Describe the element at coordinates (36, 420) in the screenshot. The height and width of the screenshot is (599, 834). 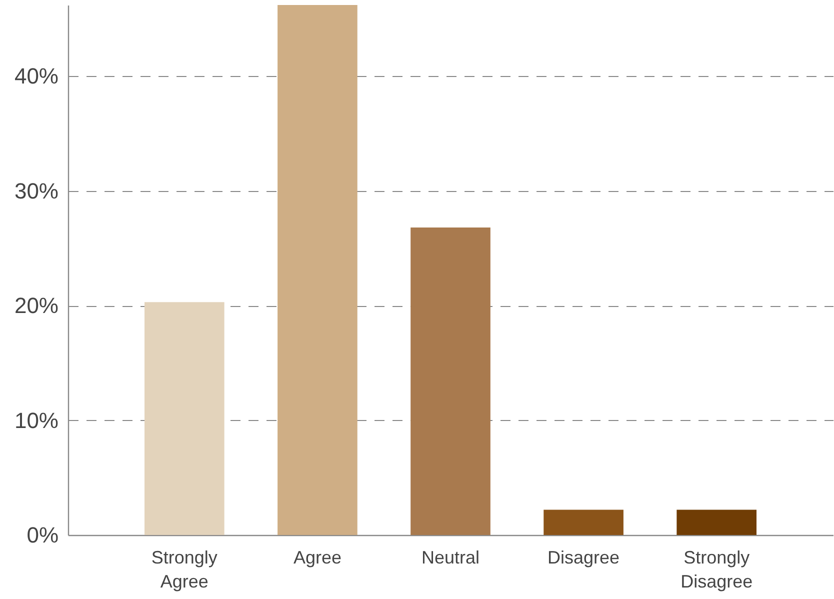
I see `y-tick-label: 10%` at that location.